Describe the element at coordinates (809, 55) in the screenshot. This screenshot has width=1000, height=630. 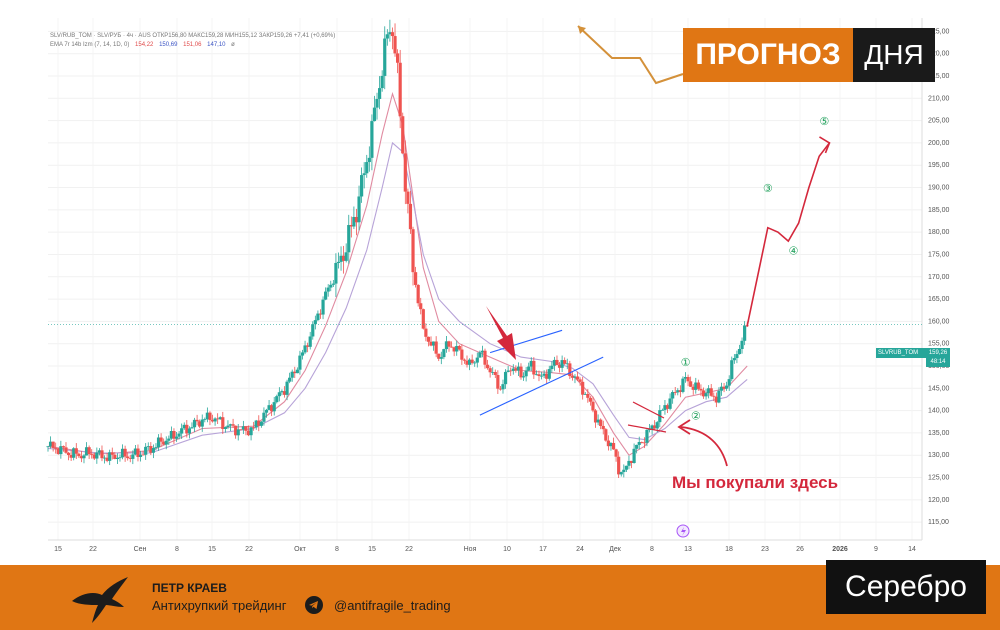
I see `forecast-banner: ПРОГНОЗ ДНЯ` at that location.